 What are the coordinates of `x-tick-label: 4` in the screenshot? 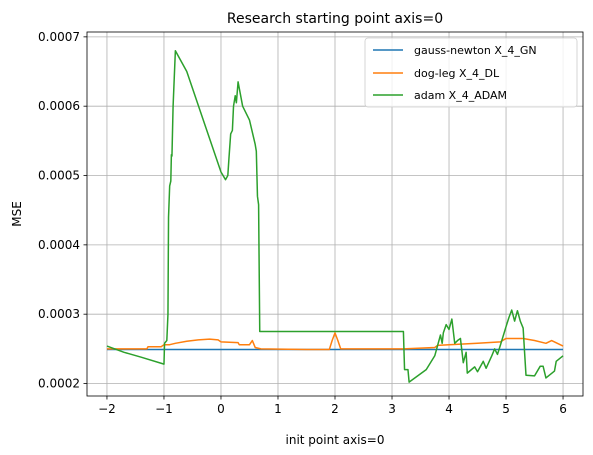 It's located at (449, 409).